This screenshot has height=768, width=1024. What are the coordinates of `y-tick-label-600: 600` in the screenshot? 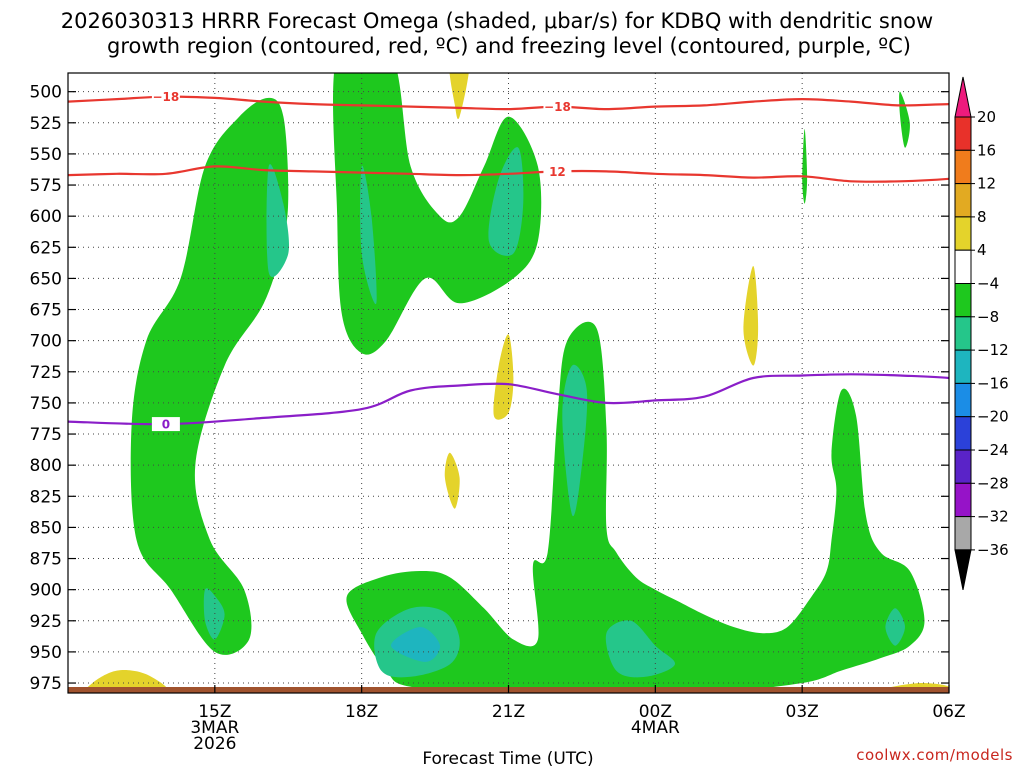 It's located at (46, 217).